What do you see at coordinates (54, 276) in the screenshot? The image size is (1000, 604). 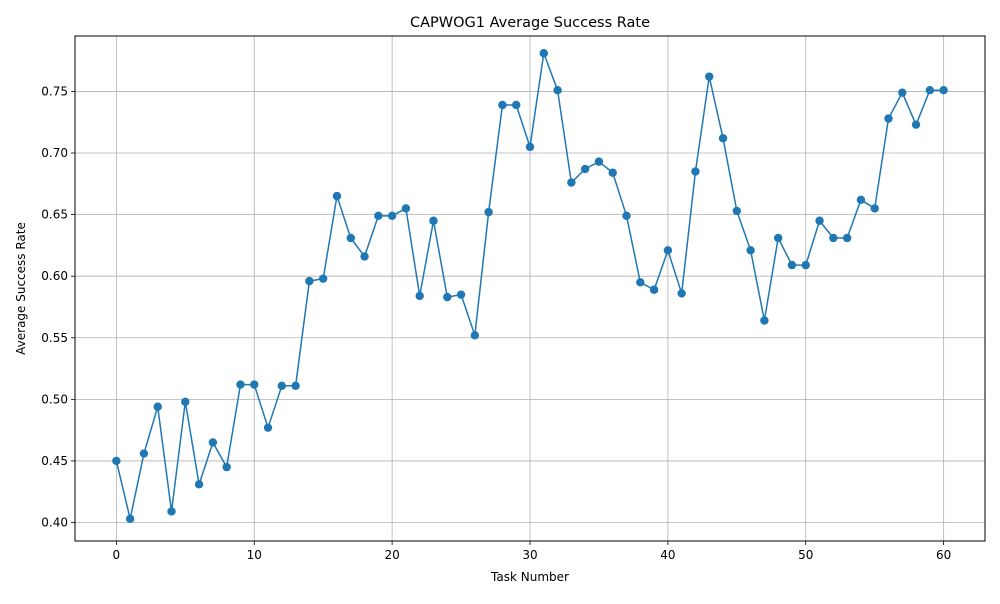 I see `y-tick-label: 0.60` at bounding box center [54, 276].